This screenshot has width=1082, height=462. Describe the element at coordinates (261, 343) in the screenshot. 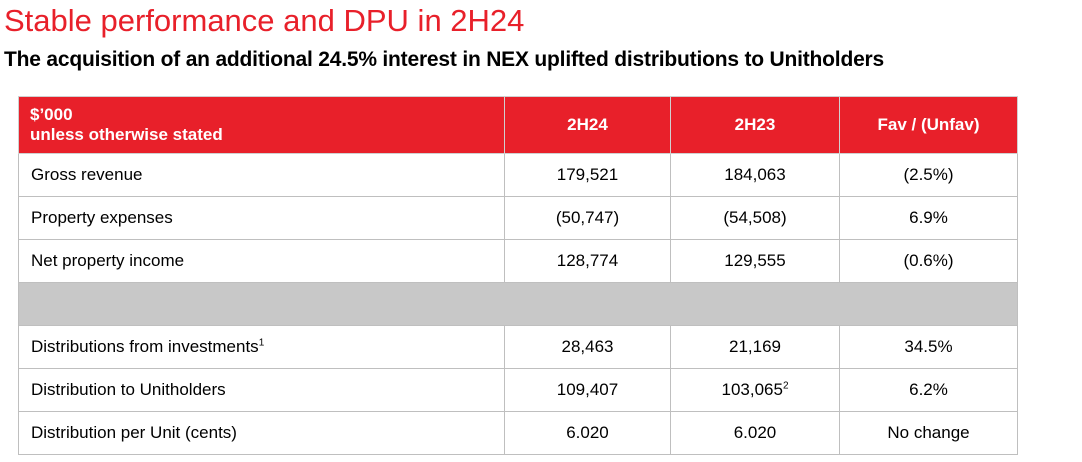

I see `footnote-marker: 1` at that location.